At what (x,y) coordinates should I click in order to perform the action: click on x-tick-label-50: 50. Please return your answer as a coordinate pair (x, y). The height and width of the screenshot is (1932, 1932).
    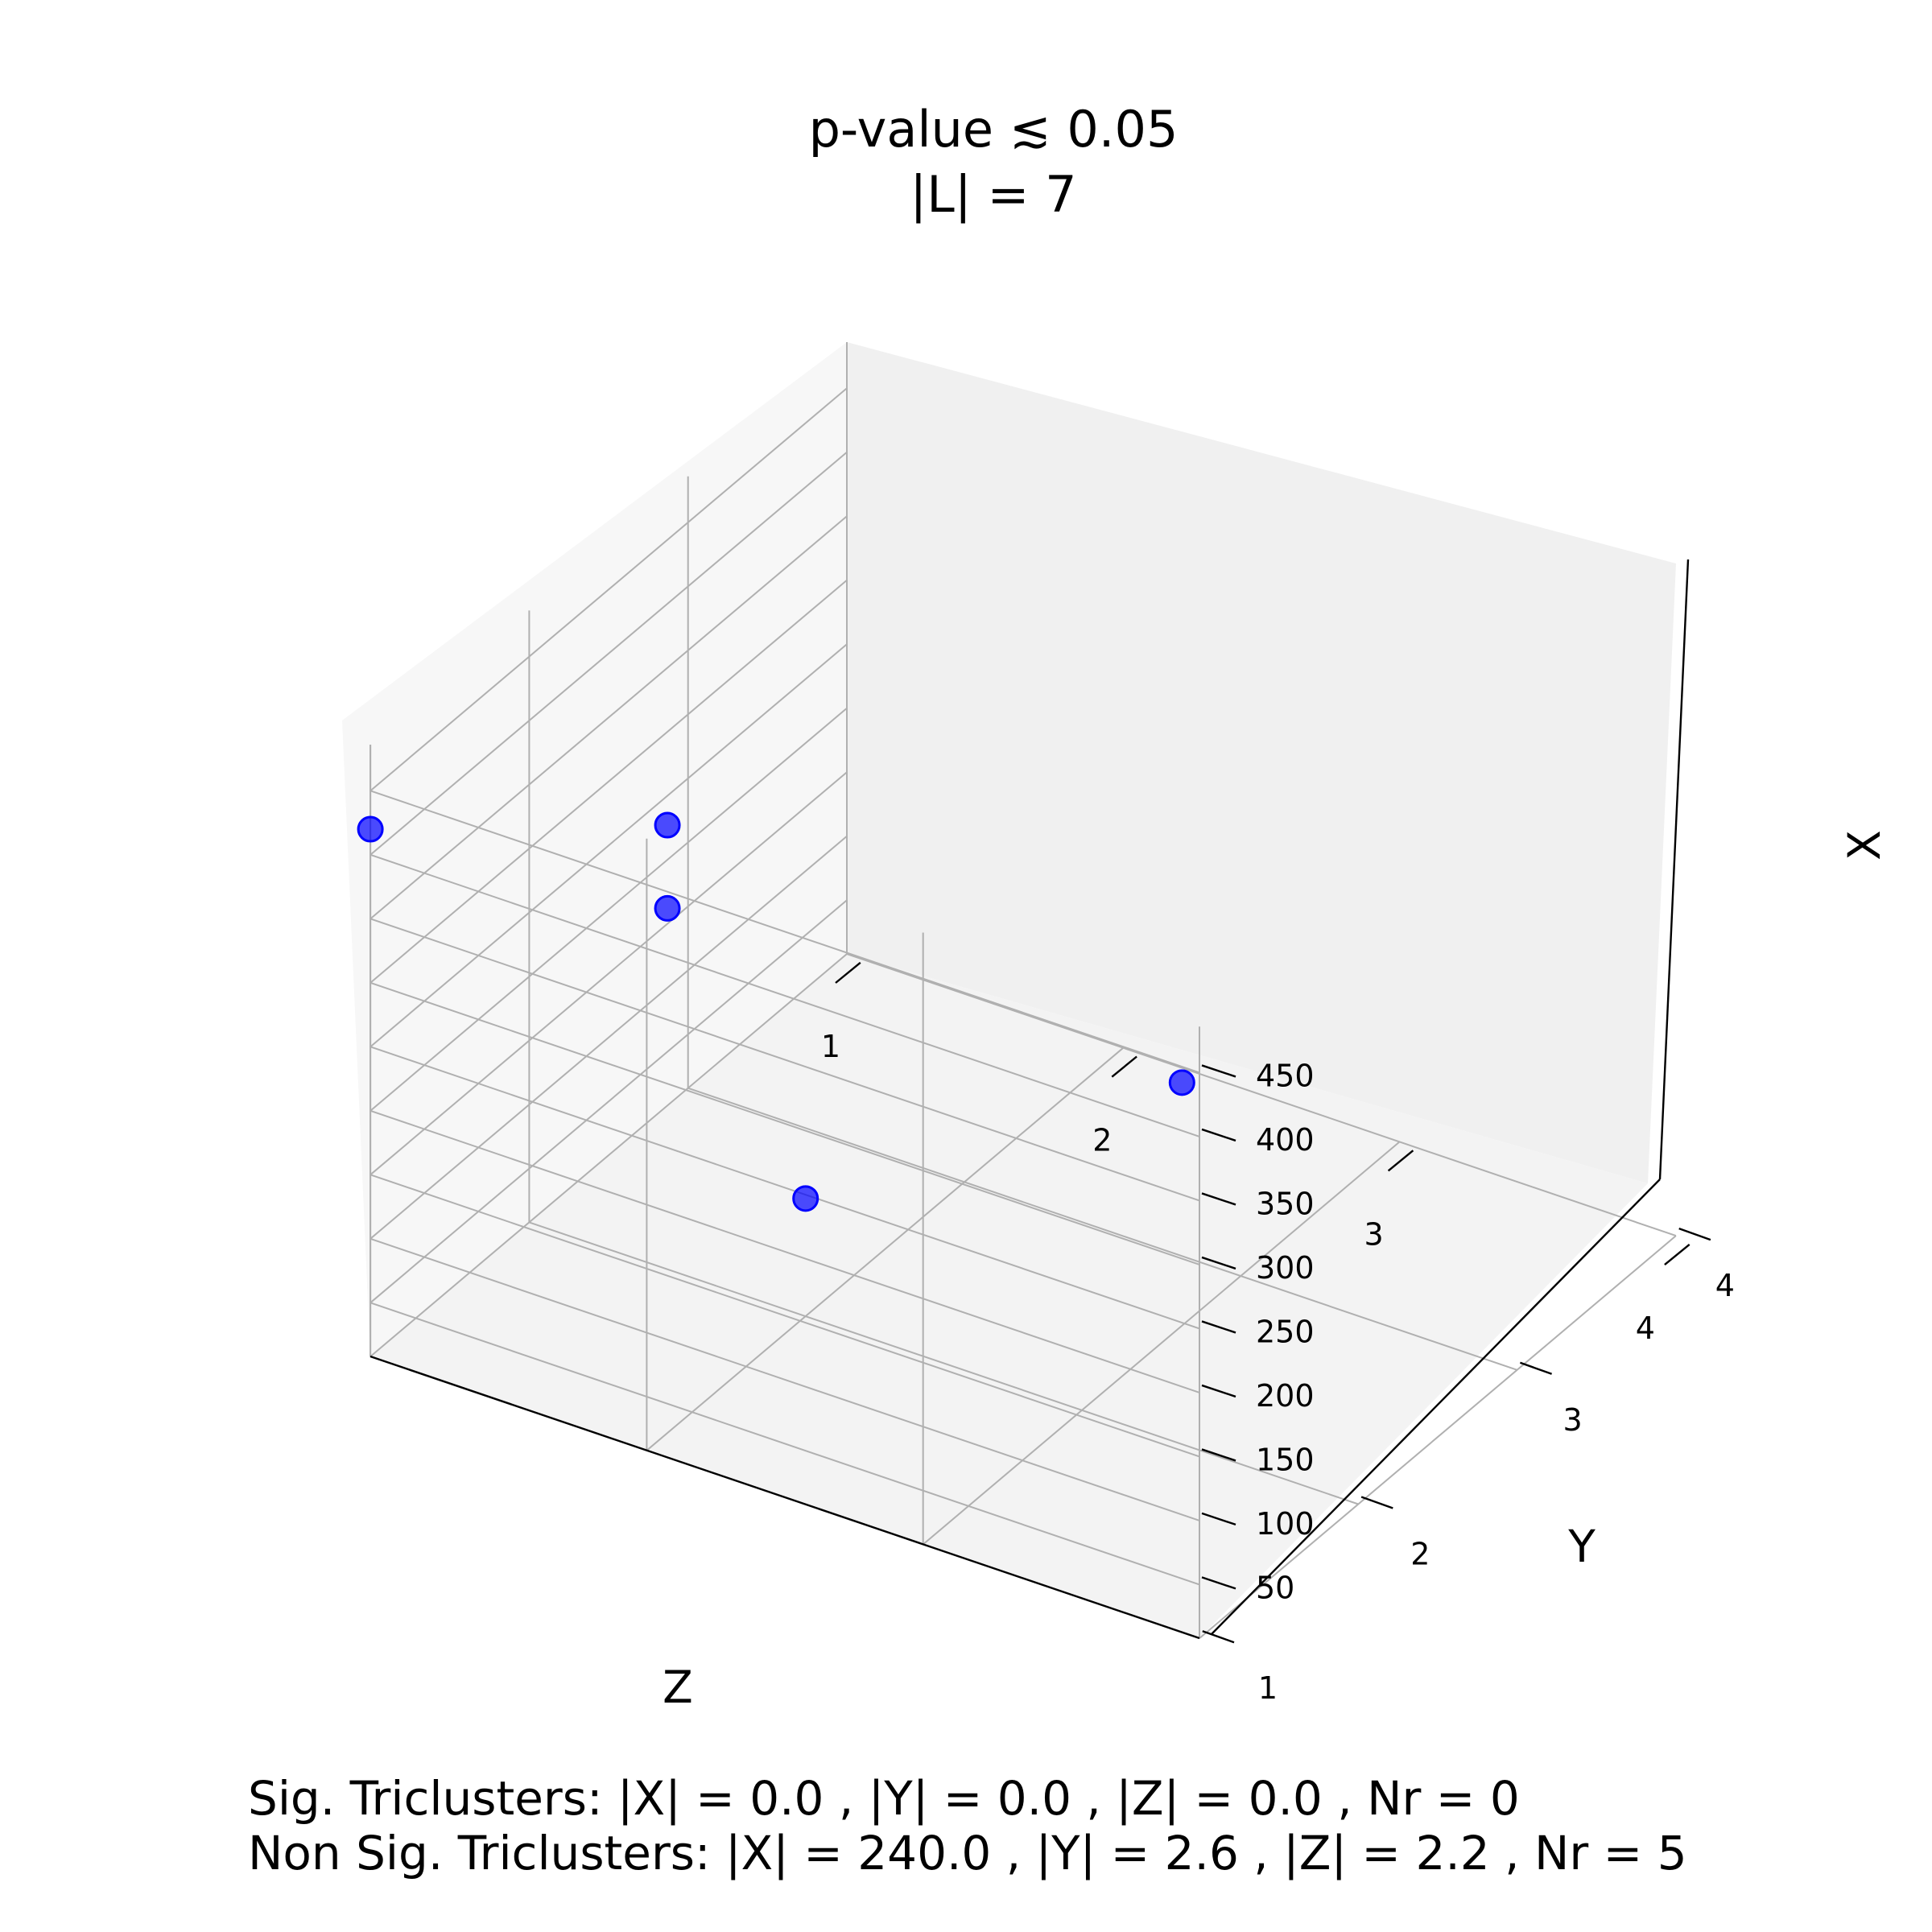
    Looking at the image, I should click on (1275, 1587).